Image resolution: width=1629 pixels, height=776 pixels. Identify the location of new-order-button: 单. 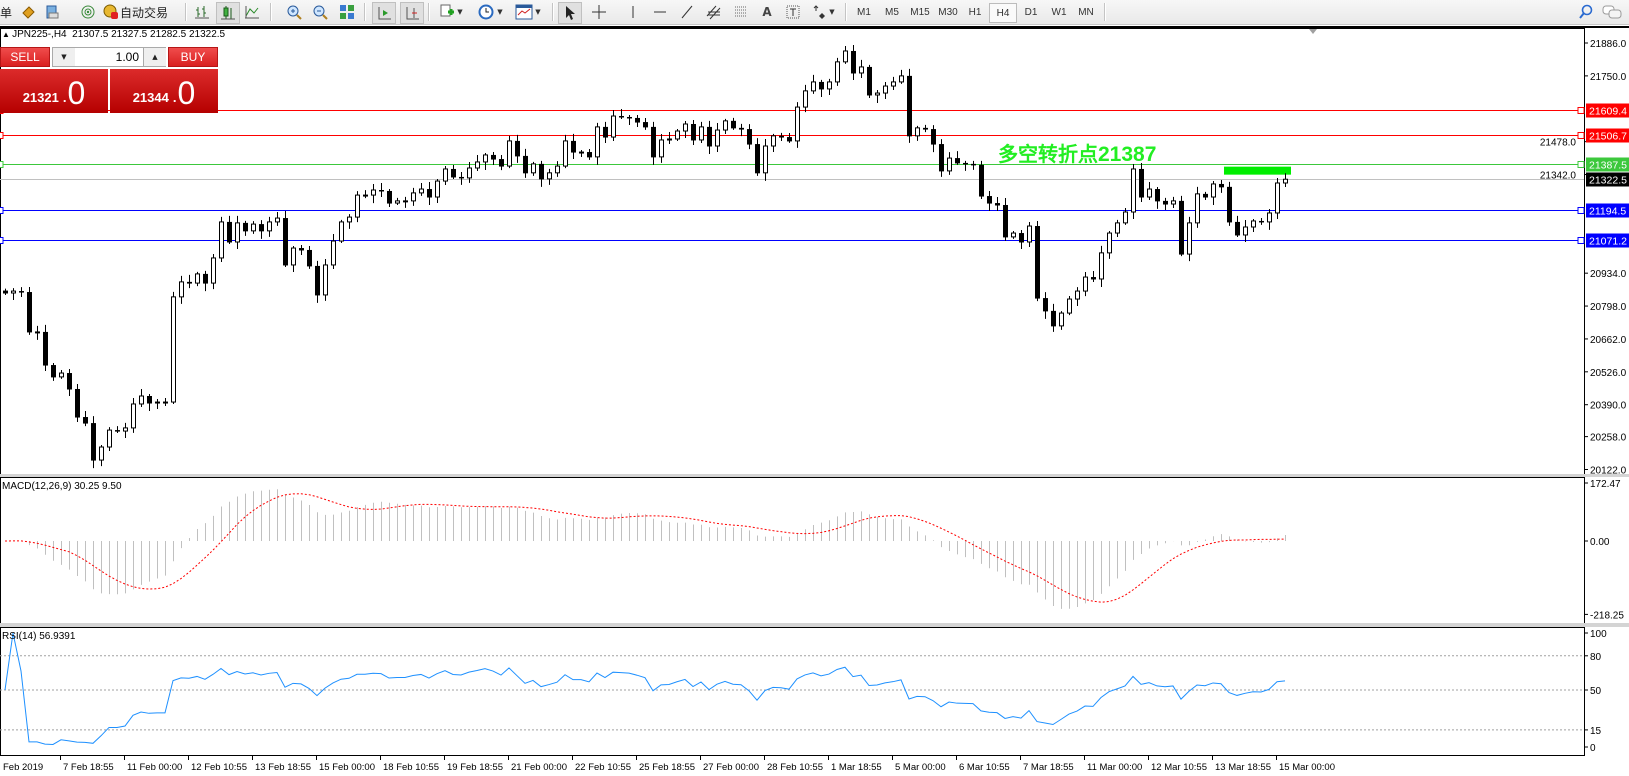
(6, 12).